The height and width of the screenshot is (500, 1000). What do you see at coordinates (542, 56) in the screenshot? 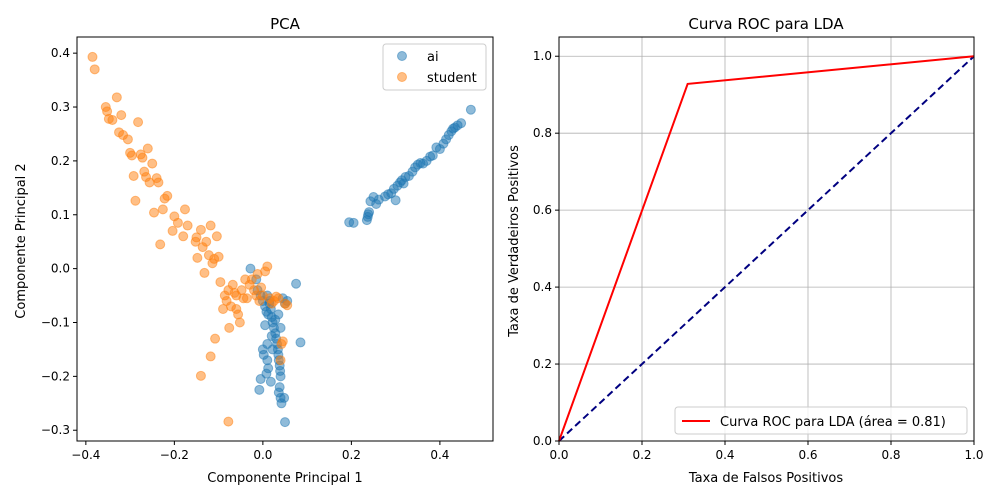
I see `y-tick-label: 1.0` at bounding box center [542, 56].